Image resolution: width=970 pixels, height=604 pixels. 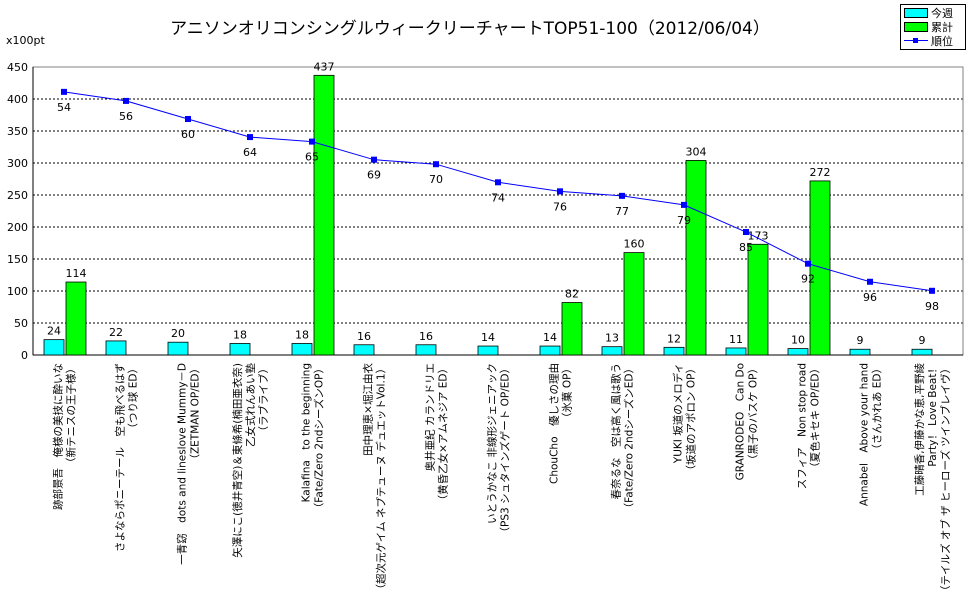 I want to click on x-tick-label: 一青窈 dots and lineslove Mummy－D, so click(x=182, y=464).